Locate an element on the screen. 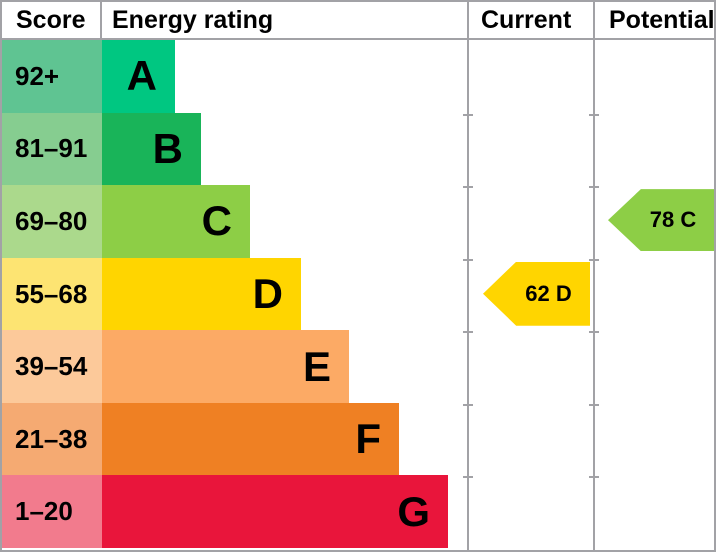  band-f-score-range: 21–38 is located at coordinates (52, 439).